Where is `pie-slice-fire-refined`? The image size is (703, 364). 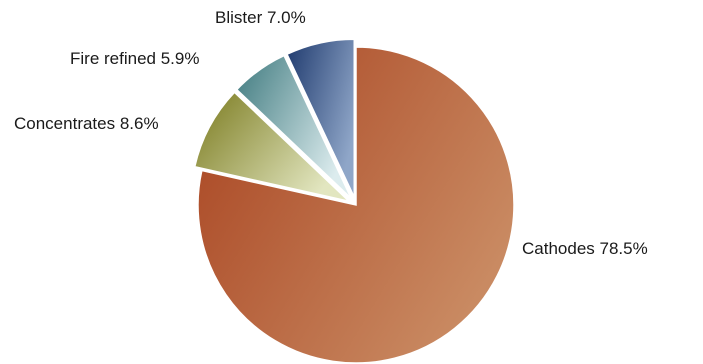
pie-slice-fire-refined is located at coordinates (293, 127).